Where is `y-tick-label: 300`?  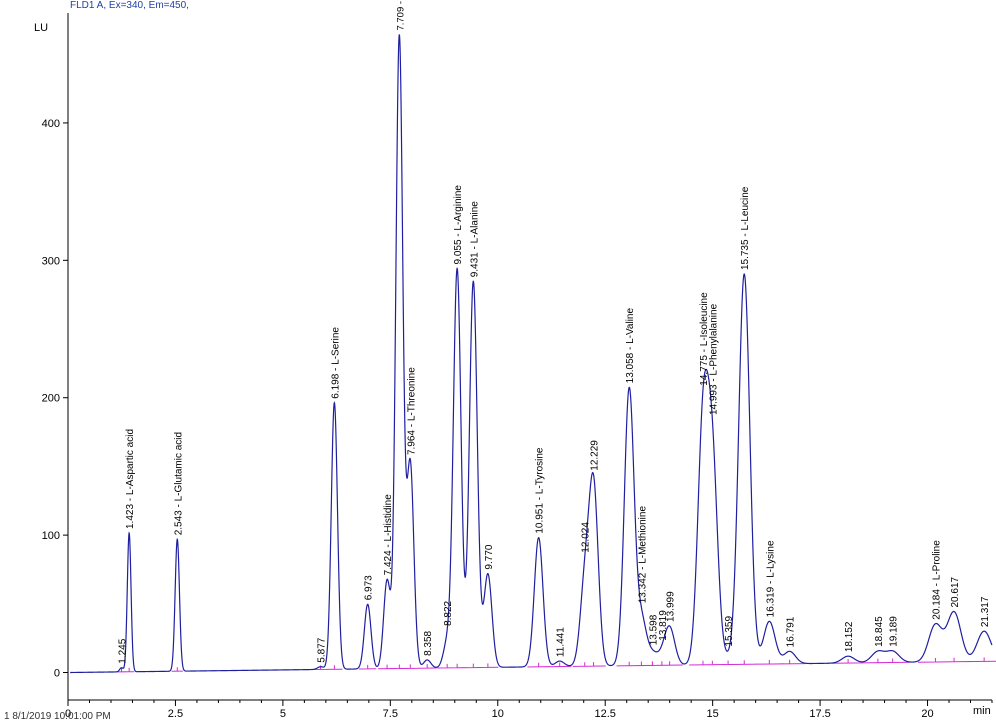 y-tick-label: 300 is located at coordinates (51, 261).